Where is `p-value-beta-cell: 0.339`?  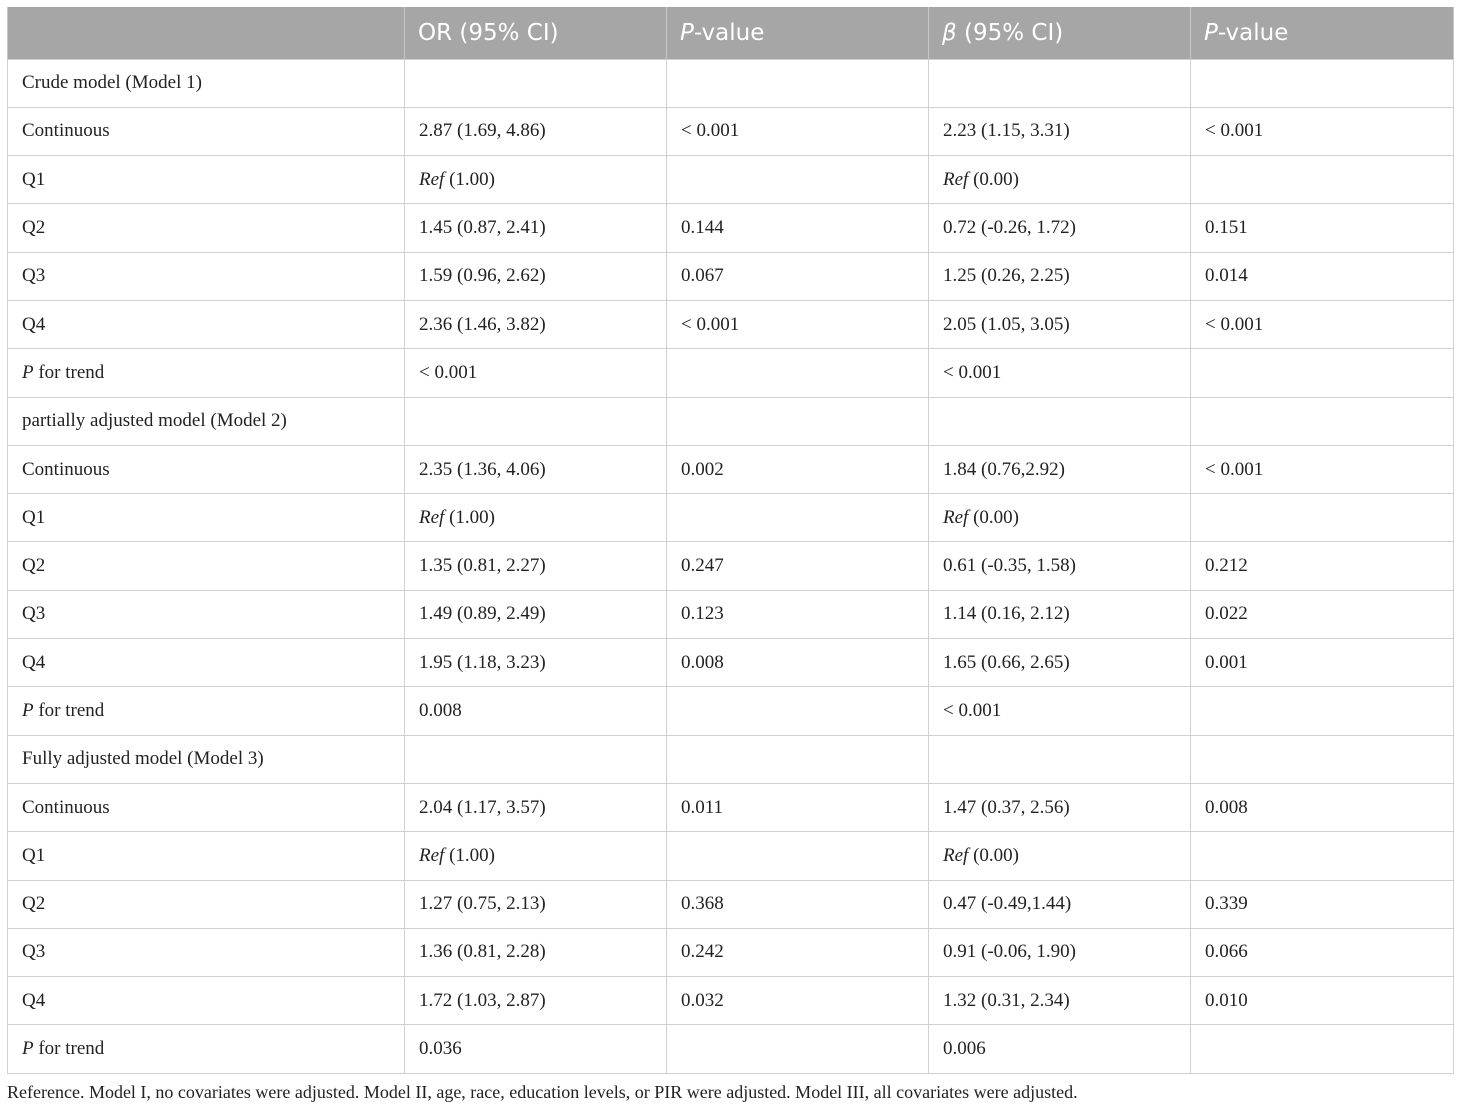
p-value-beta-cell: 0.339 is located at coordinates (1322, 904).